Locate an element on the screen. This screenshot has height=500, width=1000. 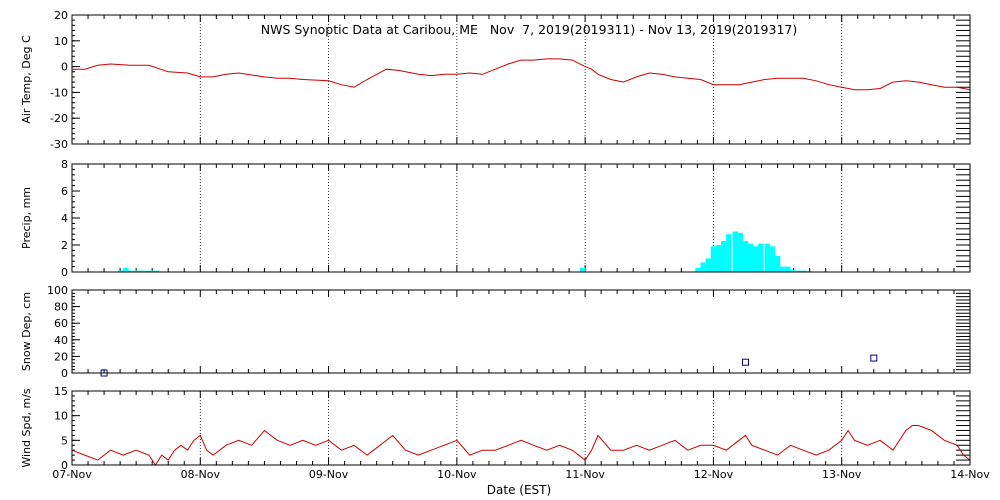
y-axis-label: Precip, mm is located at coordinates (26, 218).